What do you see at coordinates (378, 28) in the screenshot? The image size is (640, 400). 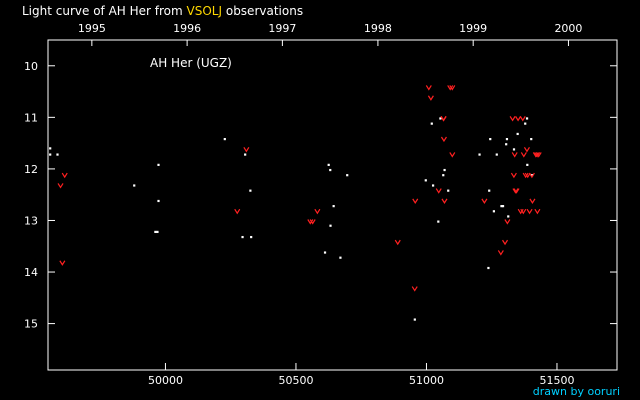 I see `year-tick-label: 1998` at bounding box center [378, 28].